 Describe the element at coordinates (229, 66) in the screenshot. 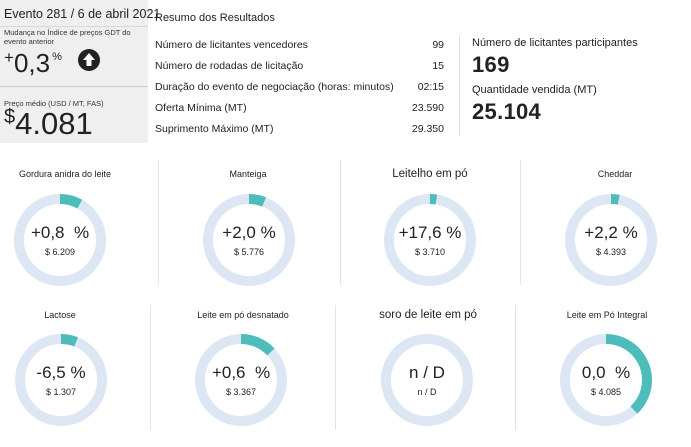

I see `summary-row-label: Número de rodadas de licitação` at that location.